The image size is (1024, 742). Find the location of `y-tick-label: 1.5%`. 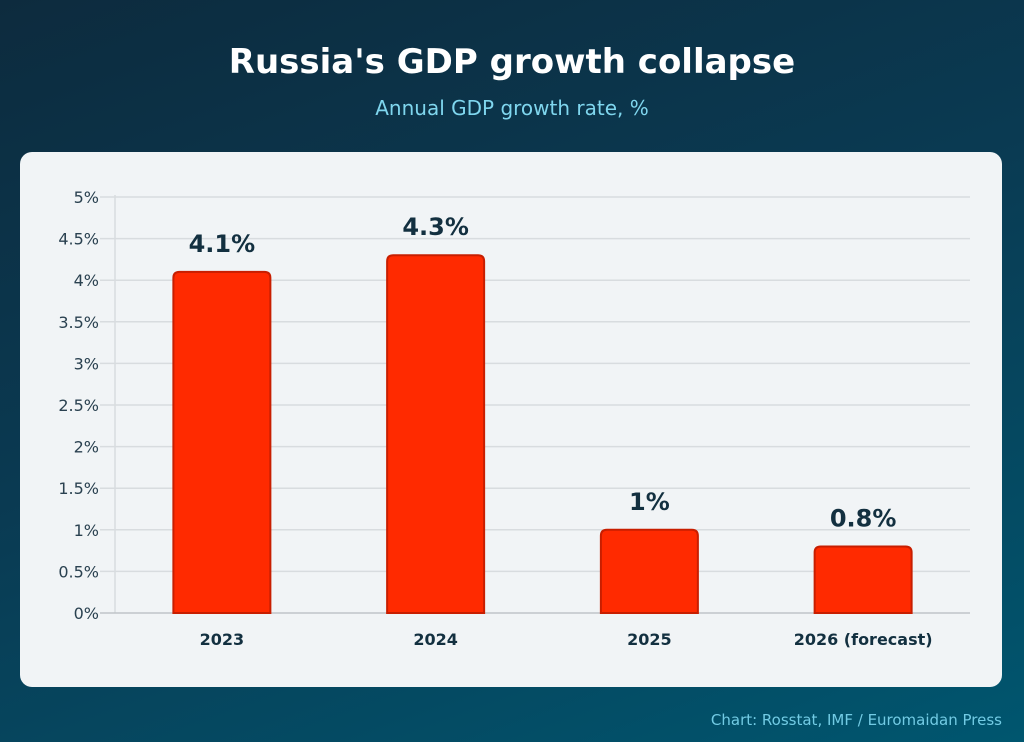

y-tick-label: 1.5% is located at coordinates (78, 488).